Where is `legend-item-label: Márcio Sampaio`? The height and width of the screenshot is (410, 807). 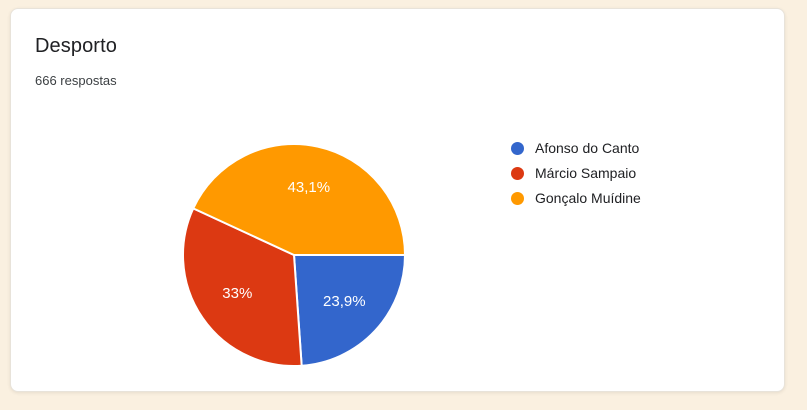 legend-item-label: Márcio Sampaio is located at coordinates (586, 173).